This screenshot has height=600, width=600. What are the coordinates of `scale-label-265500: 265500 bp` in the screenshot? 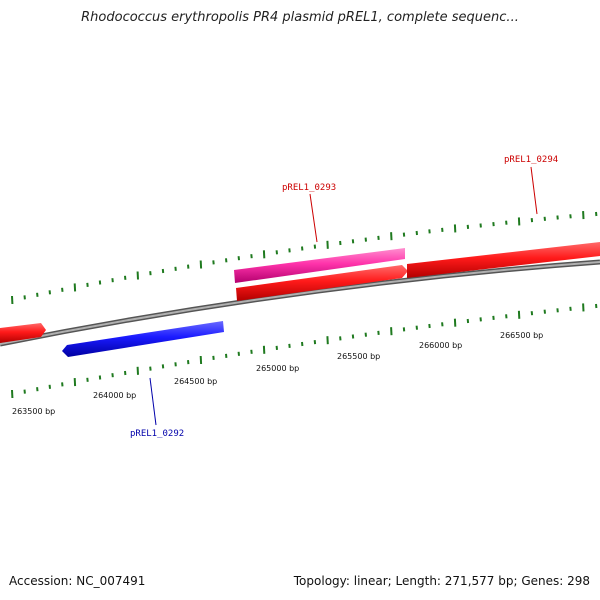 It's located at (358, 356).